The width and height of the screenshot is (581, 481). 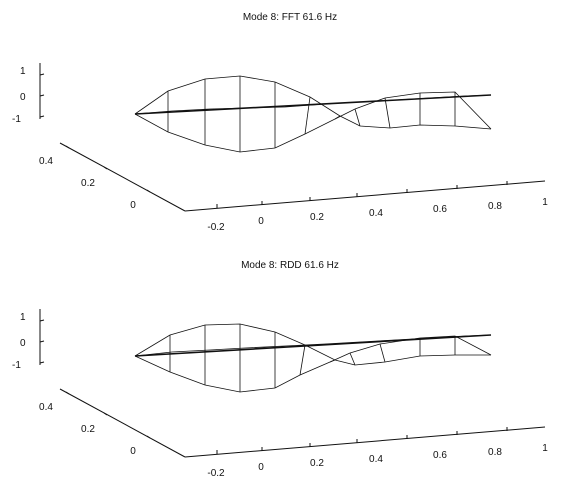 What do you see at coordinates (290, 17) in the screenshot?
I see `chart-title: Mode 8: FFT 61.6 Hz` at bounding box center [290, 17].